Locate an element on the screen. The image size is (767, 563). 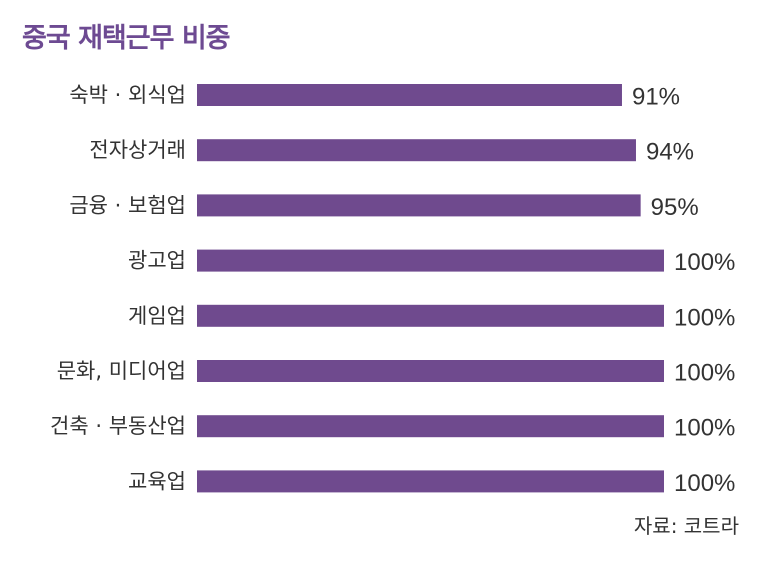
value-label: 94% is located at coordinates (670, 152).